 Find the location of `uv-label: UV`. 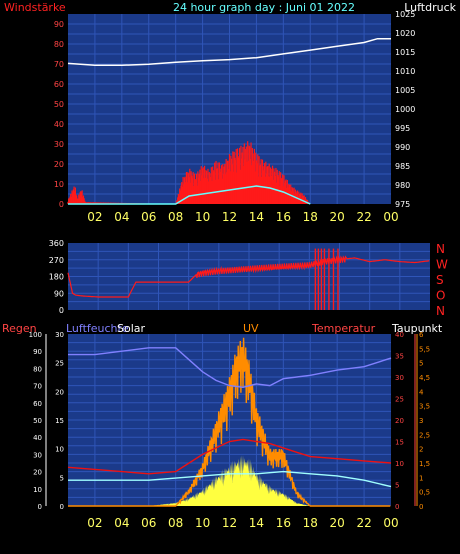

uv-label: UV is located at coordinates (251, 328).